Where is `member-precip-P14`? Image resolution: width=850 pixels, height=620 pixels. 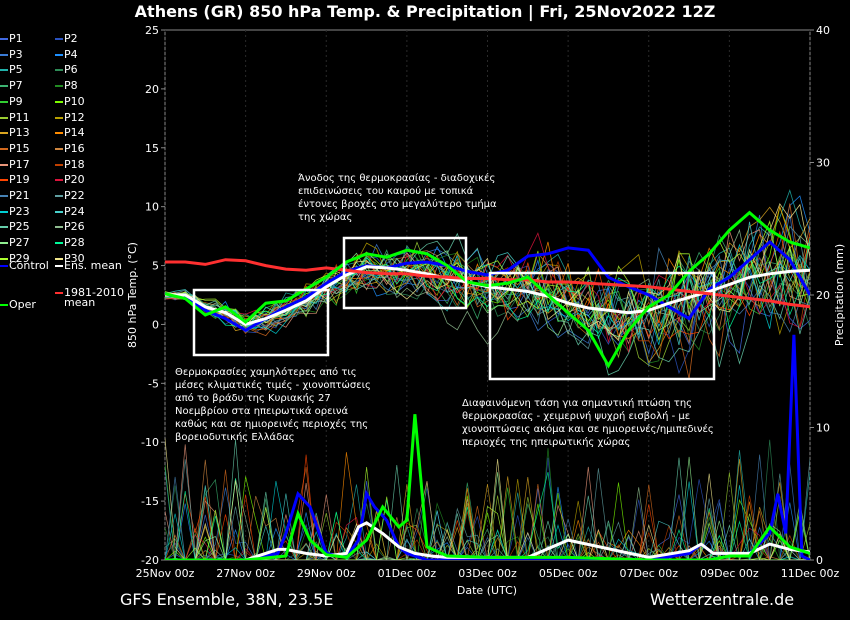
member-precip-P14 is located at coordinates (487, 506).